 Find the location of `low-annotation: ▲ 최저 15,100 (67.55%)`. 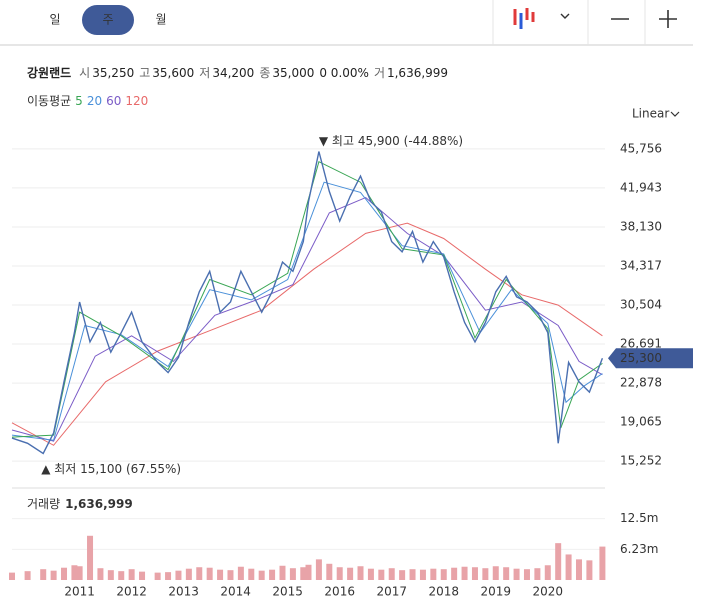

low-annotation: ▲ 최저 15,100 (67.55%) is located at coordinates (111, 469).